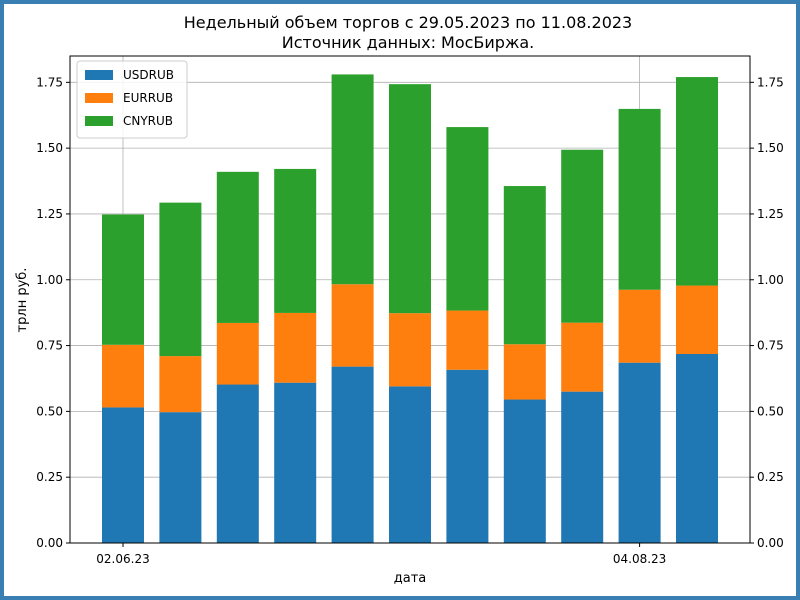 This screenshot has height=600, width=800. I want to click on y-tick-label-right: 0.75, so click(770, 346).